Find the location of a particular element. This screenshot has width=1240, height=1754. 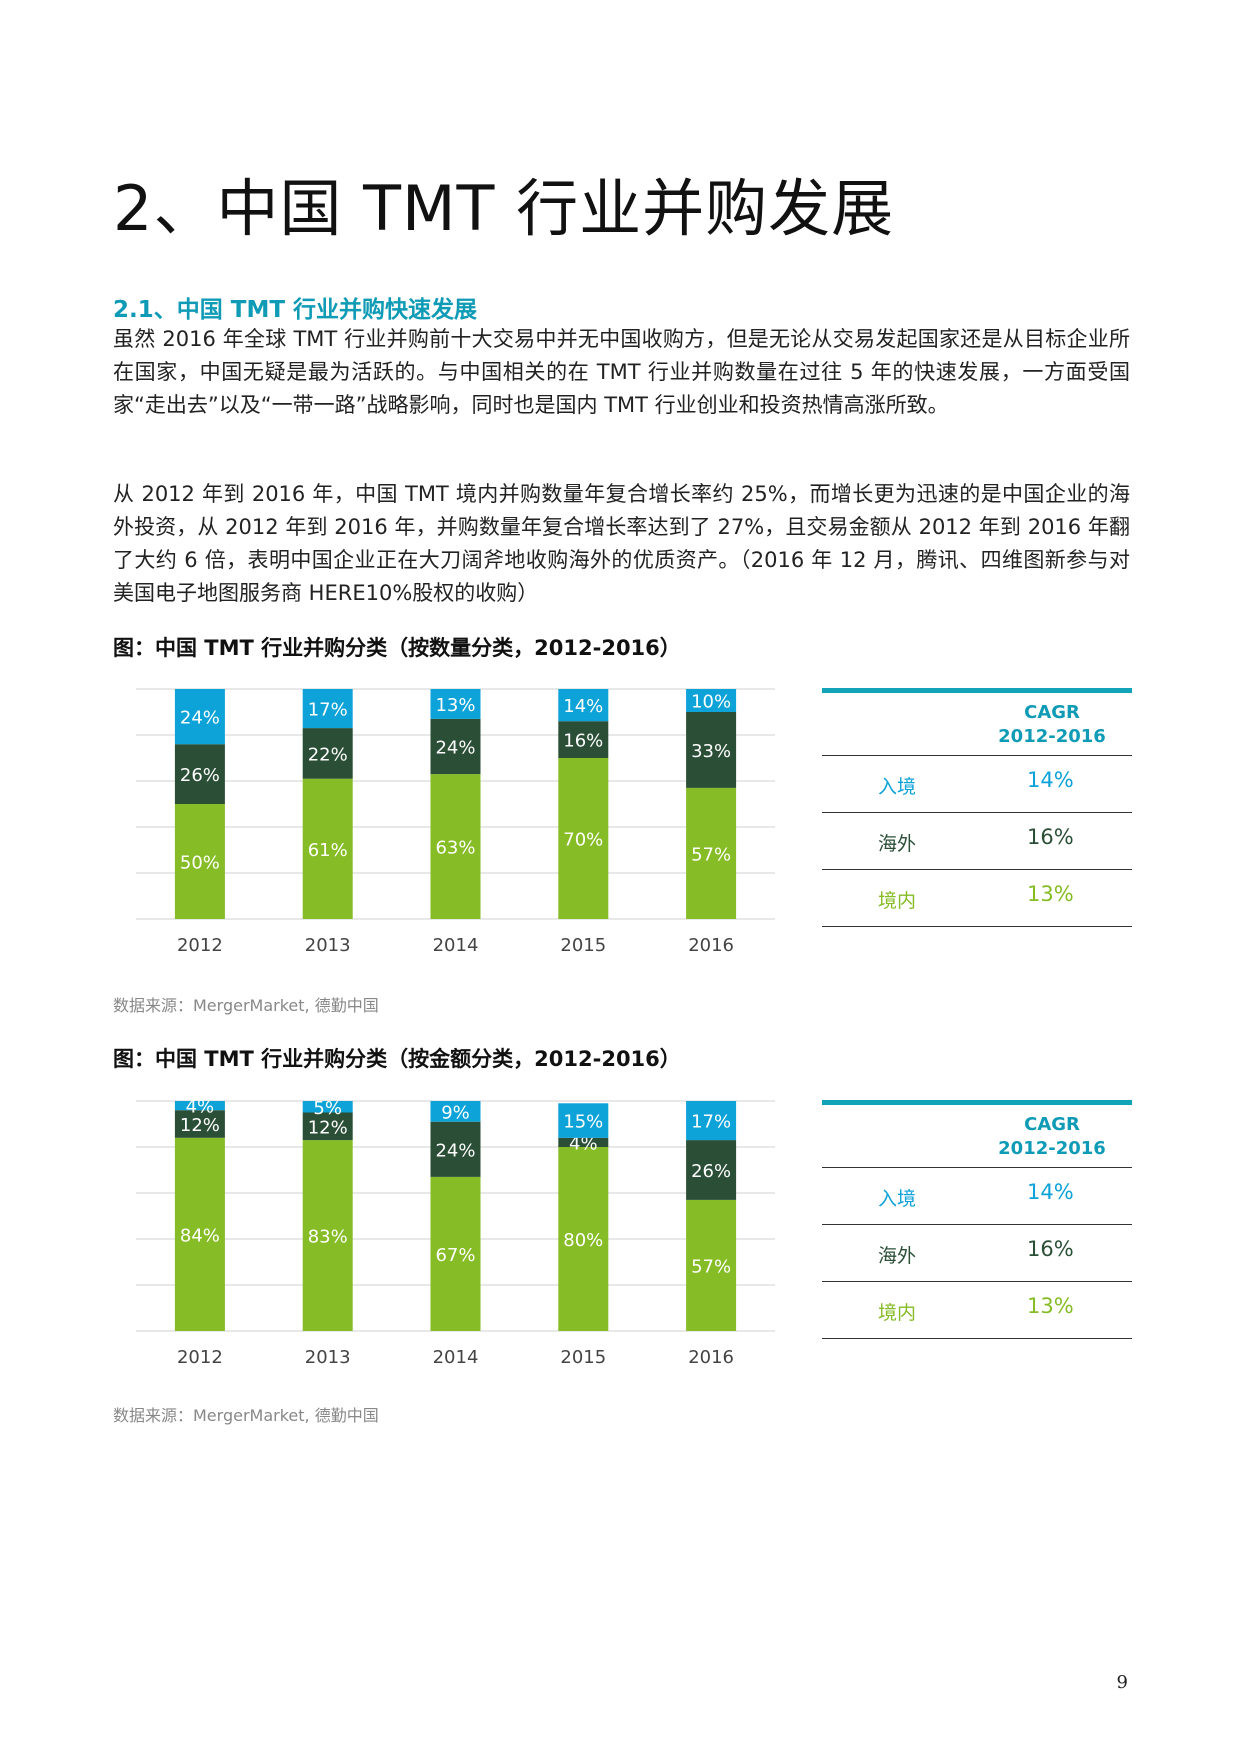

data-label: 9% is located at coordinates (455, 1112).